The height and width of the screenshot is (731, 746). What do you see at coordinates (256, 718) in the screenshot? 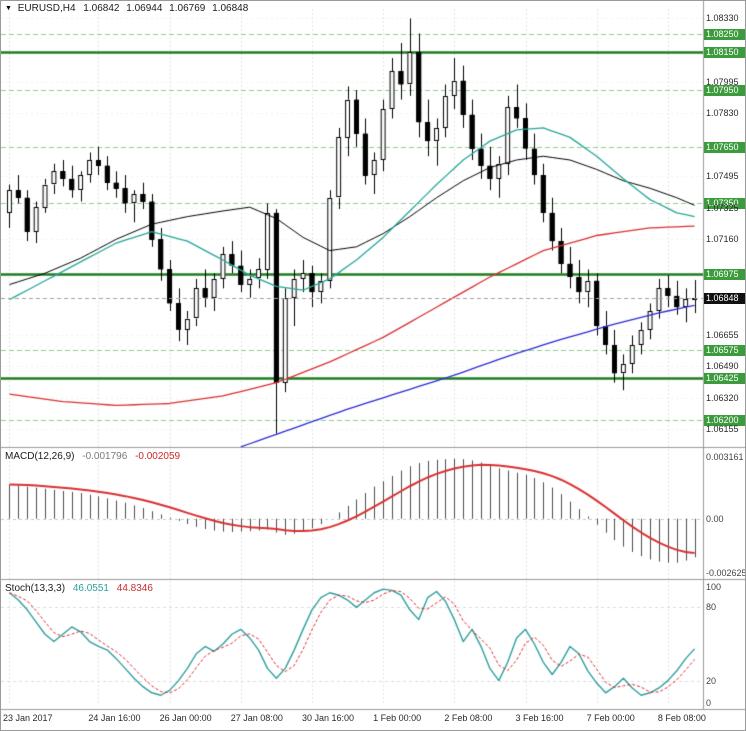
I see `x-axis-label: 27 Jan 08:00` at bounding box center [256, 718].